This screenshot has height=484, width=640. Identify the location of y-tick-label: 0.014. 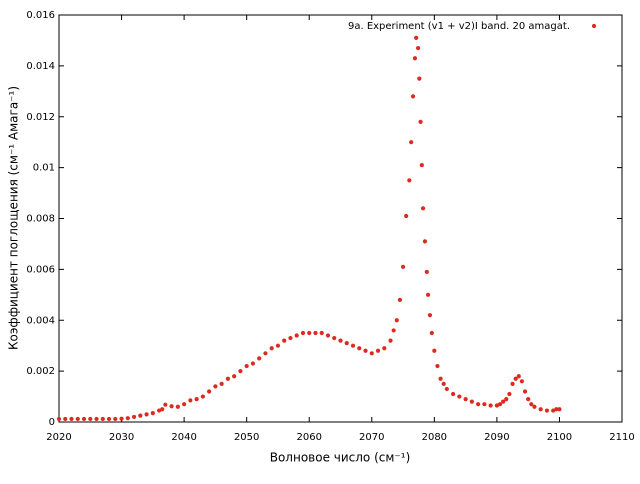
(40, 66).